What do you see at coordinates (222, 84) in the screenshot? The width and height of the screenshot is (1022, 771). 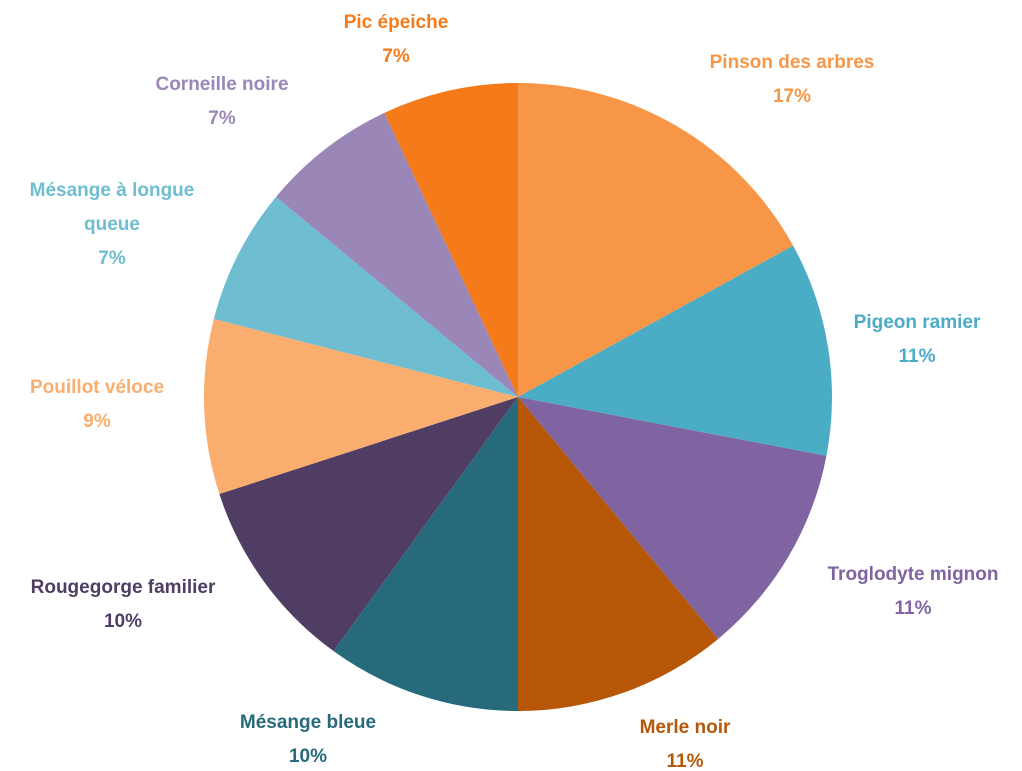 I see `category-label: Corneille noire` at bounding box center [222, 84].